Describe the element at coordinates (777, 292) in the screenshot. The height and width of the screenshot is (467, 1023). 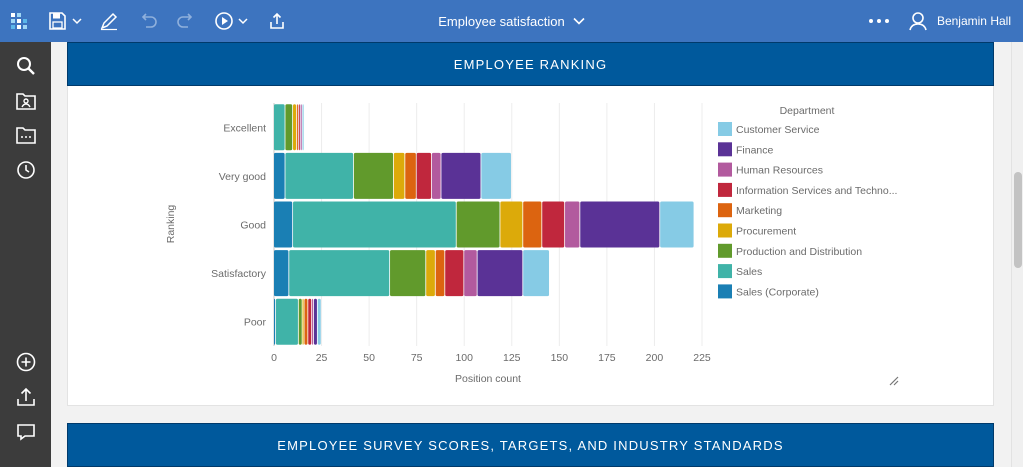
I see `legend-entry: Sales (Corporate)` at that location.